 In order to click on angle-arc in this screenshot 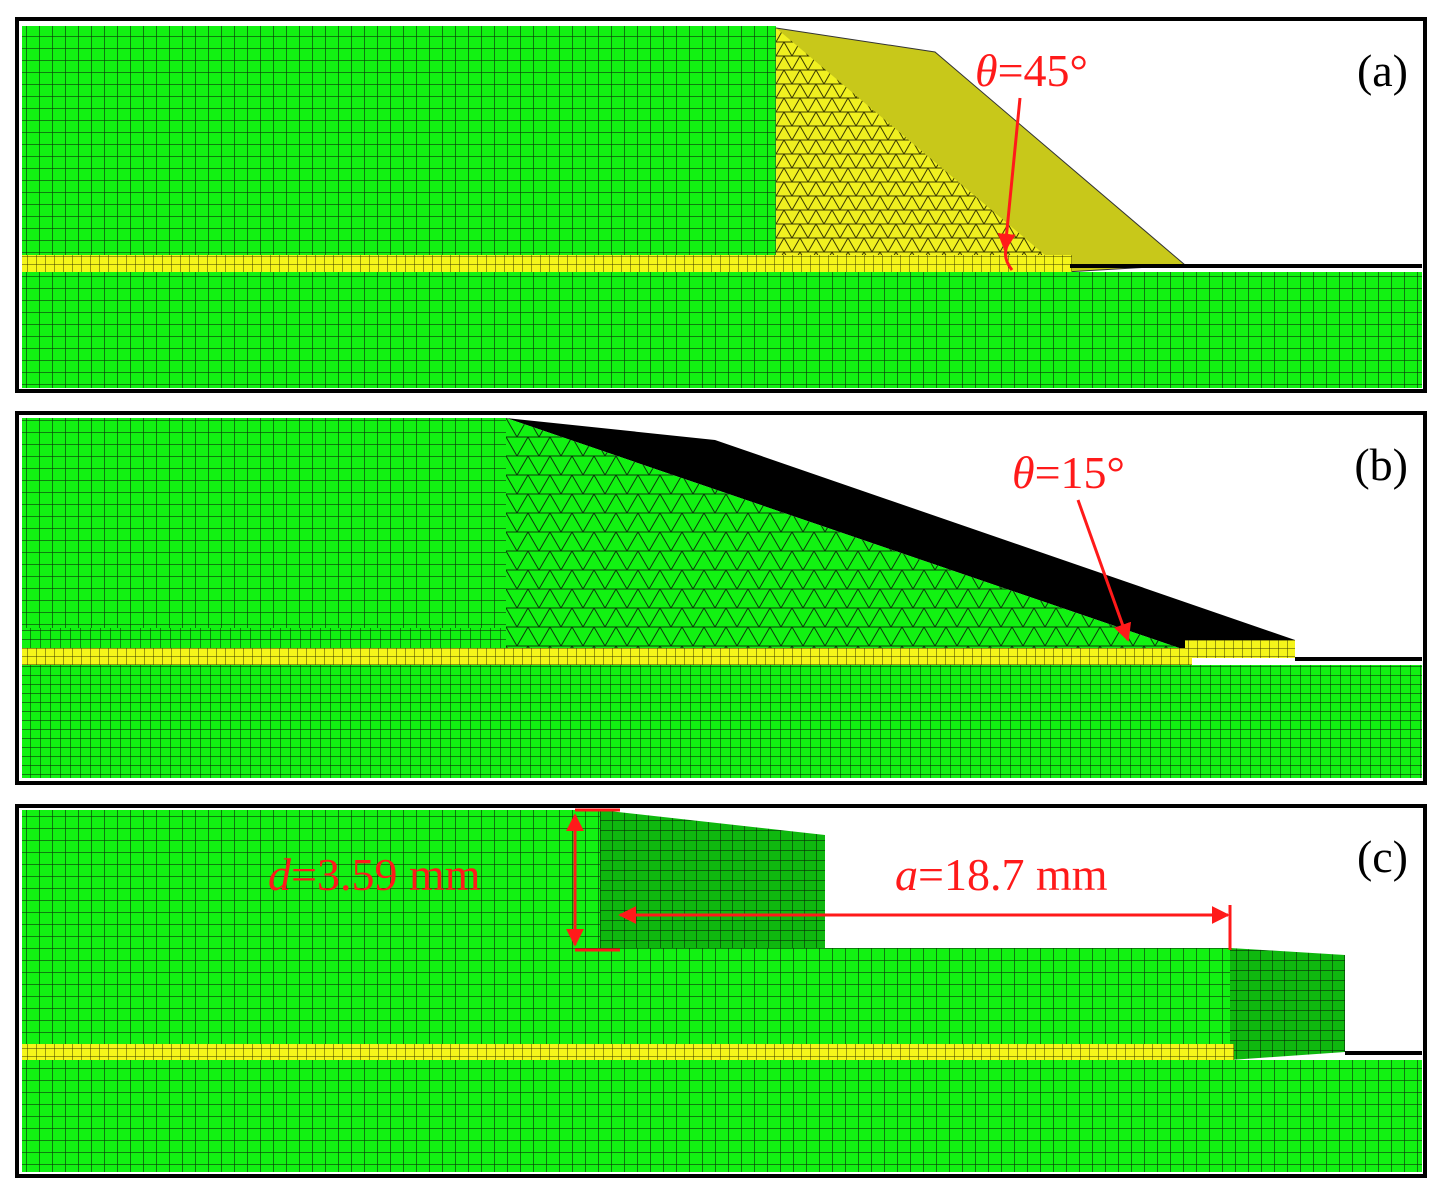, I will do `click(1009, 255)`.